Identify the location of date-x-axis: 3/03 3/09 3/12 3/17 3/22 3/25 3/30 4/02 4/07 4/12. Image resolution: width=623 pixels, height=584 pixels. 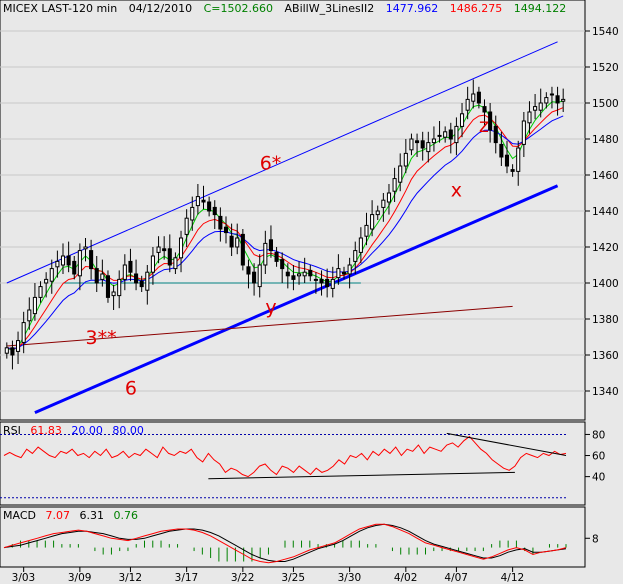
(292, 575).